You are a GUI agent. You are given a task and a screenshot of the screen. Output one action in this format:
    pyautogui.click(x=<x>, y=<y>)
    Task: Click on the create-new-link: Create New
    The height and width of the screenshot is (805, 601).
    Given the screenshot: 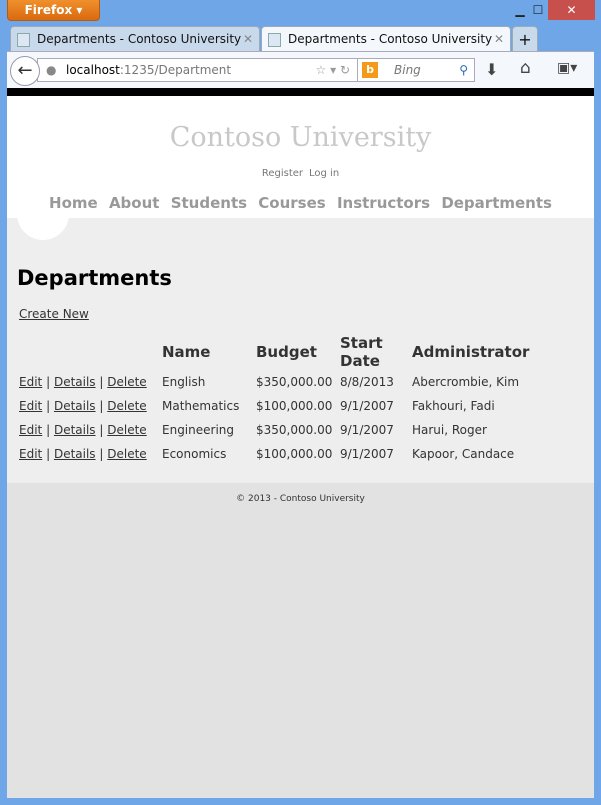 What is the action you would take?
    pyautogui.click(x=54, y=314)
    